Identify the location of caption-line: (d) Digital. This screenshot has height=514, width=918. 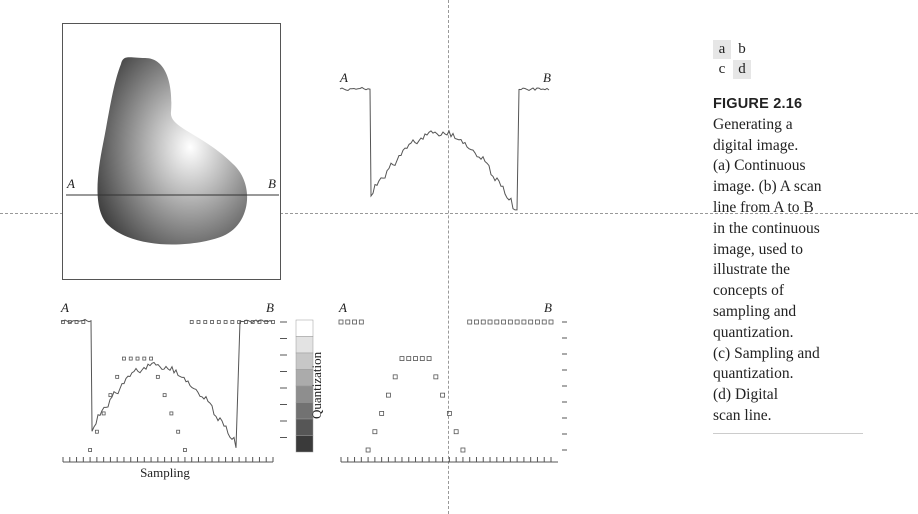
(788, 395).